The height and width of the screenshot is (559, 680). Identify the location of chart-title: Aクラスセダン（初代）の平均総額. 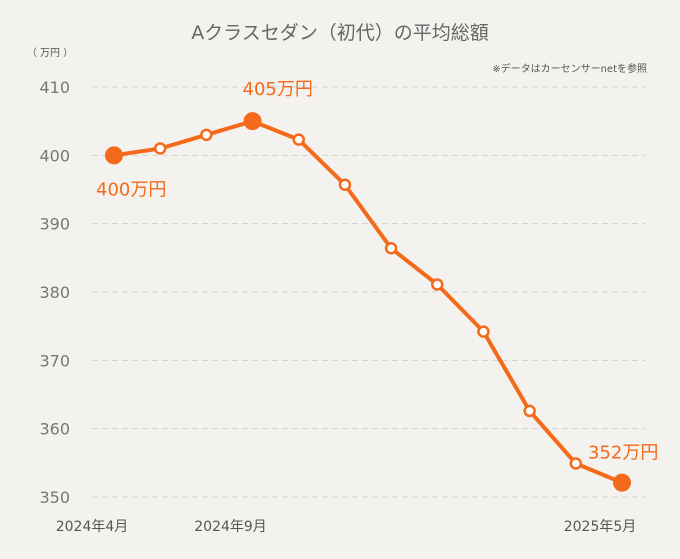
(340, 33).